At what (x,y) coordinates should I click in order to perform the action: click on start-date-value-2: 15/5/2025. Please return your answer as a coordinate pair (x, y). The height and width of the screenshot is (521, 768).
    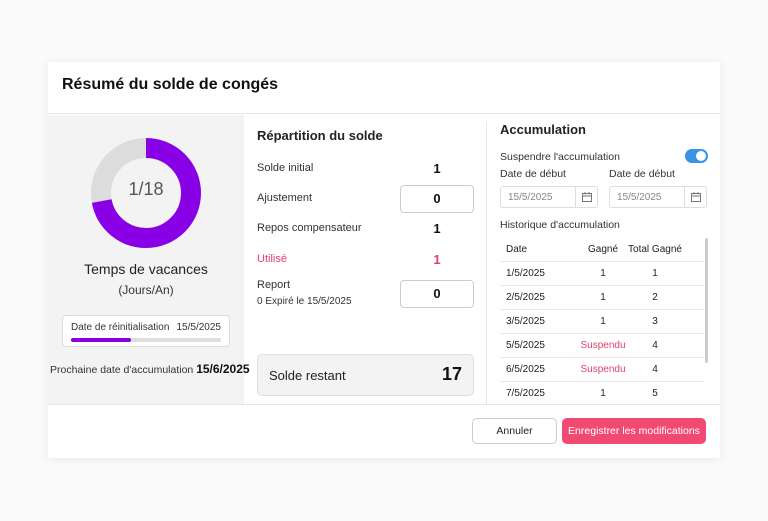
    Looking at the image, I should click on (639, 197).